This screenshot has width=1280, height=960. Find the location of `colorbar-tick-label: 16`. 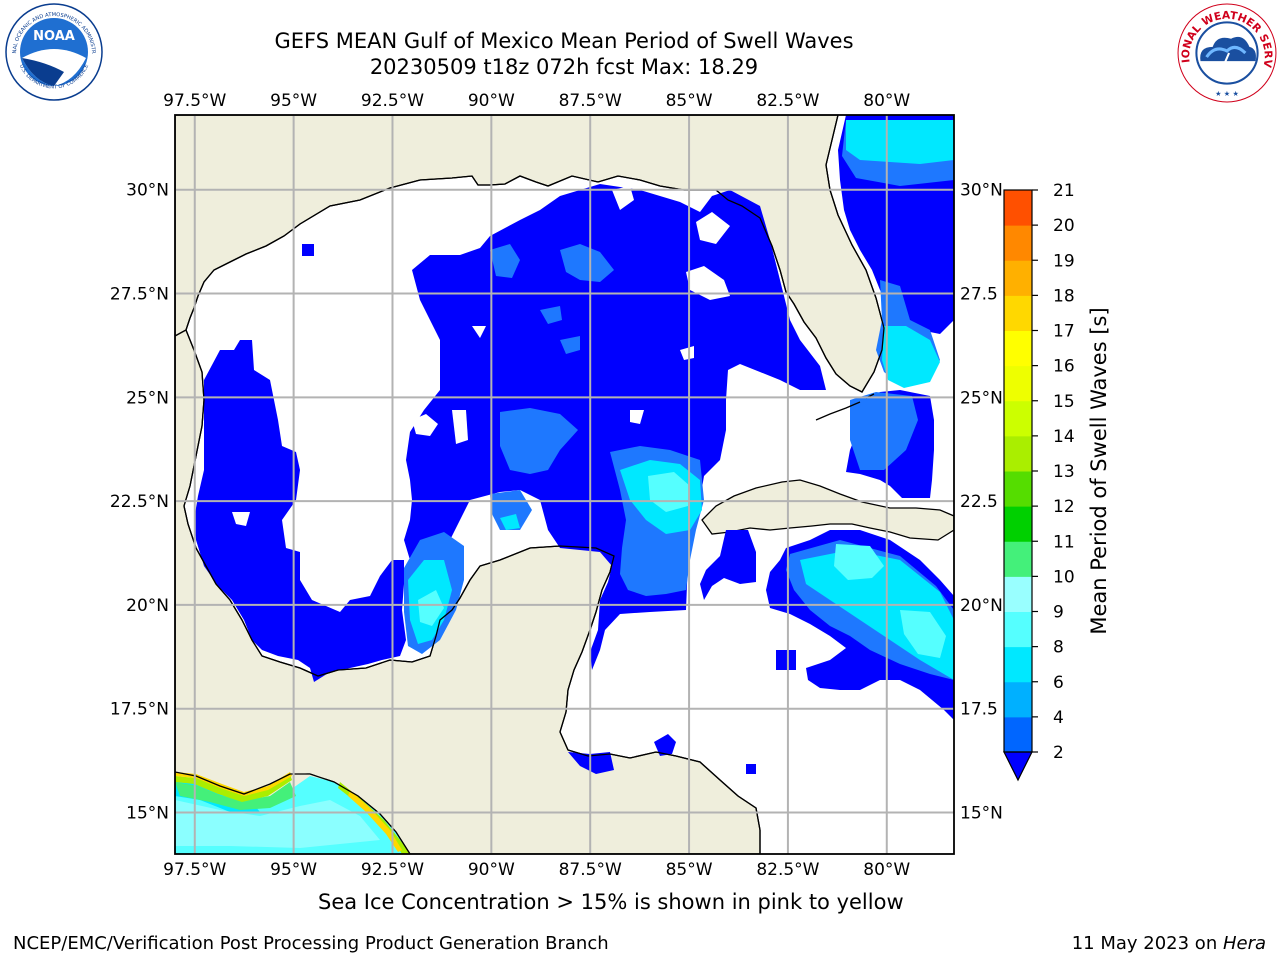

colorbar-tick-label: 16 is located at coordinates (1064, 367).